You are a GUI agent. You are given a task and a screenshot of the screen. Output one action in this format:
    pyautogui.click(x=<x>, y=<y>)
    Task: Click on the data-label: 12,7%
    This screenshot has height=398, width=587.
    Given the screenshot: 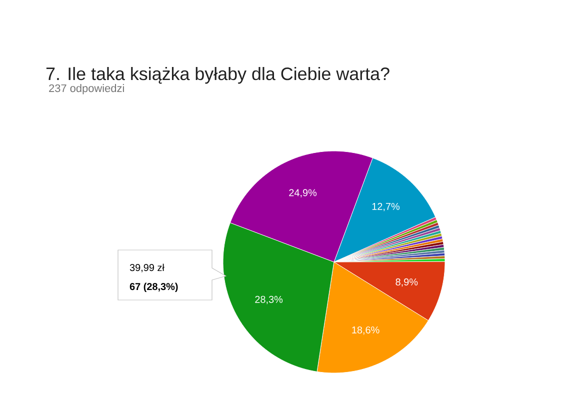 What is the action you would take?
    pyautogui.click(x=386, y=207)
    